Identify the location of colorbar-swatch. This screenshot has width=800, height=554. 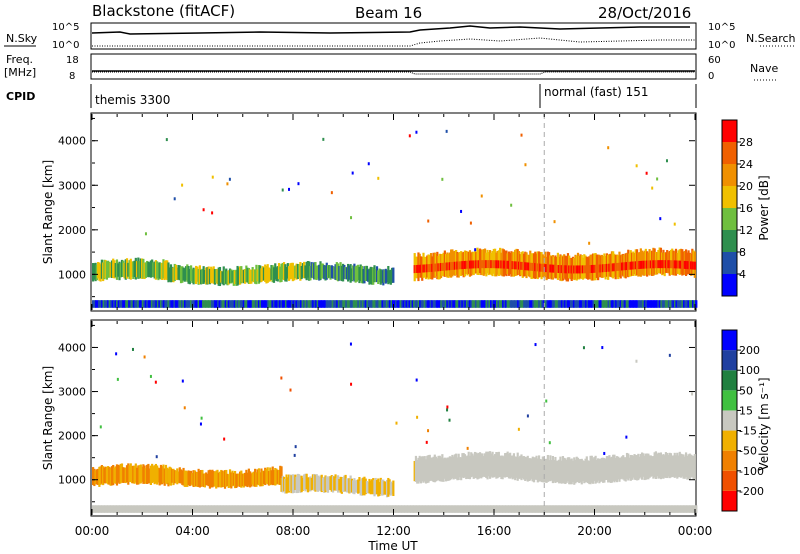
(729, 340).